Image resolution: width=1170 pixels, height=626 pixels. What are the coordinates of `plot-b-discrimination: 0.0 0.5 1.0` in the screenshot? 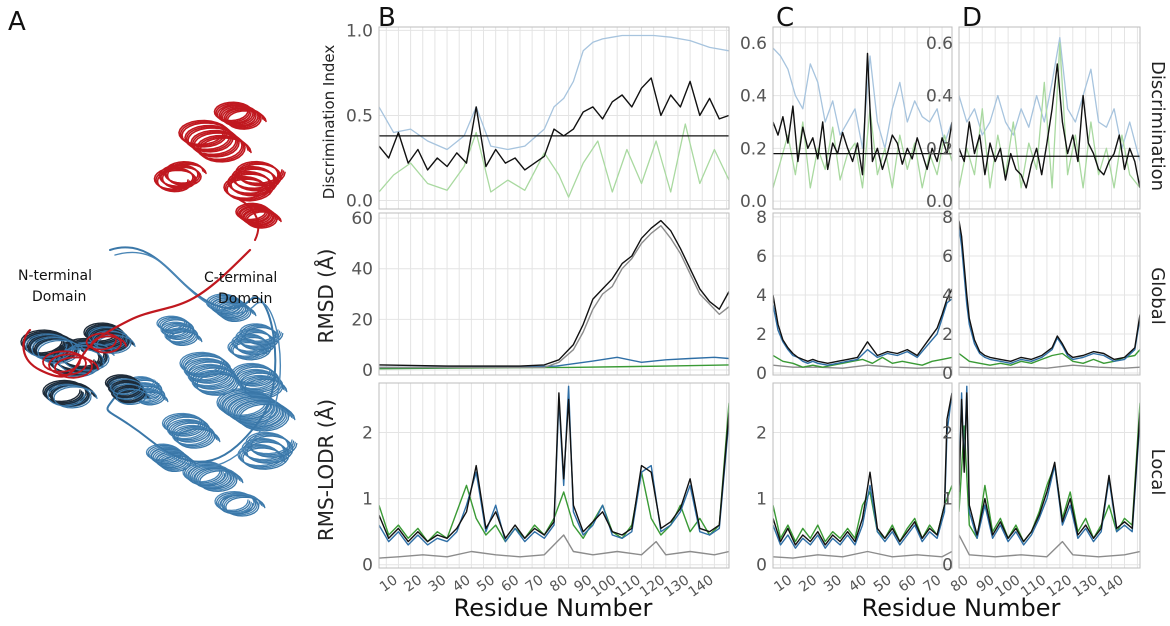 It's located at (538, 116).